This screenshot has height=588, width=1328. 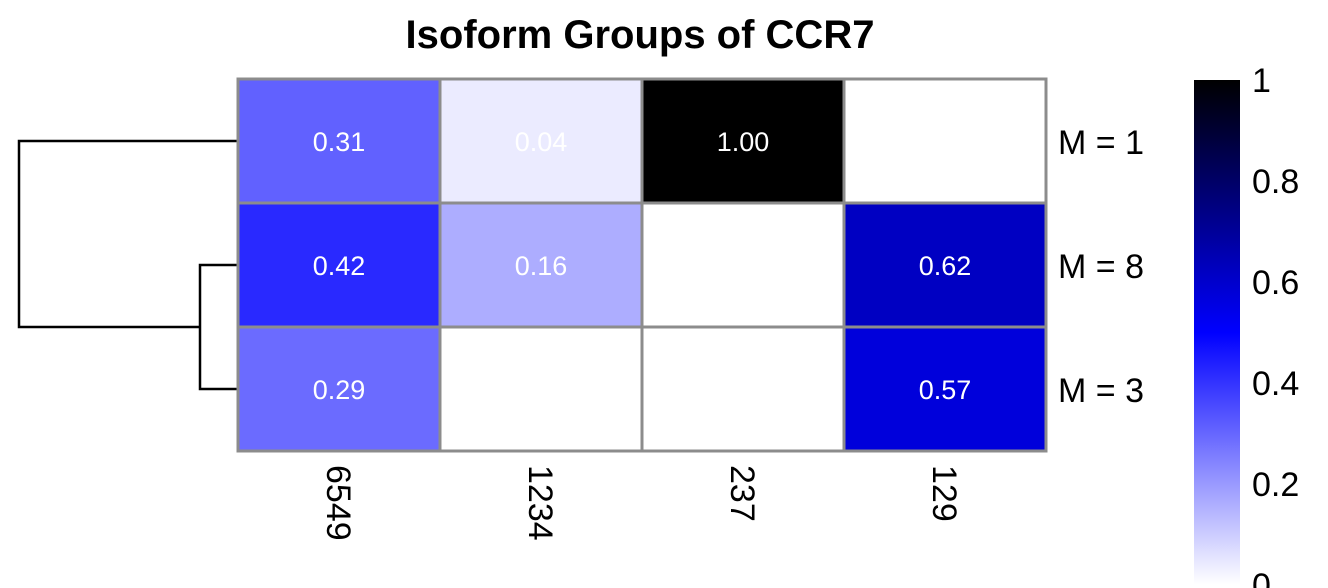 I want to click on legend-tick-label: 0.6, so click(x=1275, y=283).